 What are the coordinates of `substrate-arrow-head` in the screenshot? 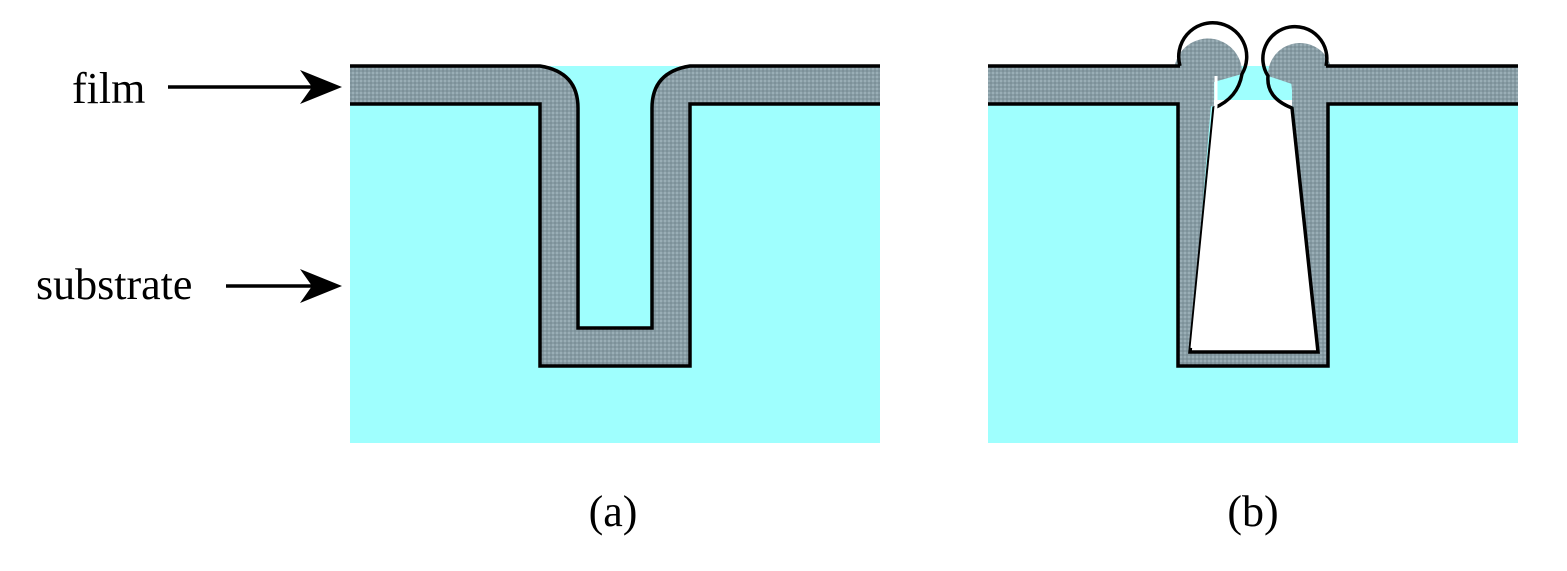 It's located at (321, 286).